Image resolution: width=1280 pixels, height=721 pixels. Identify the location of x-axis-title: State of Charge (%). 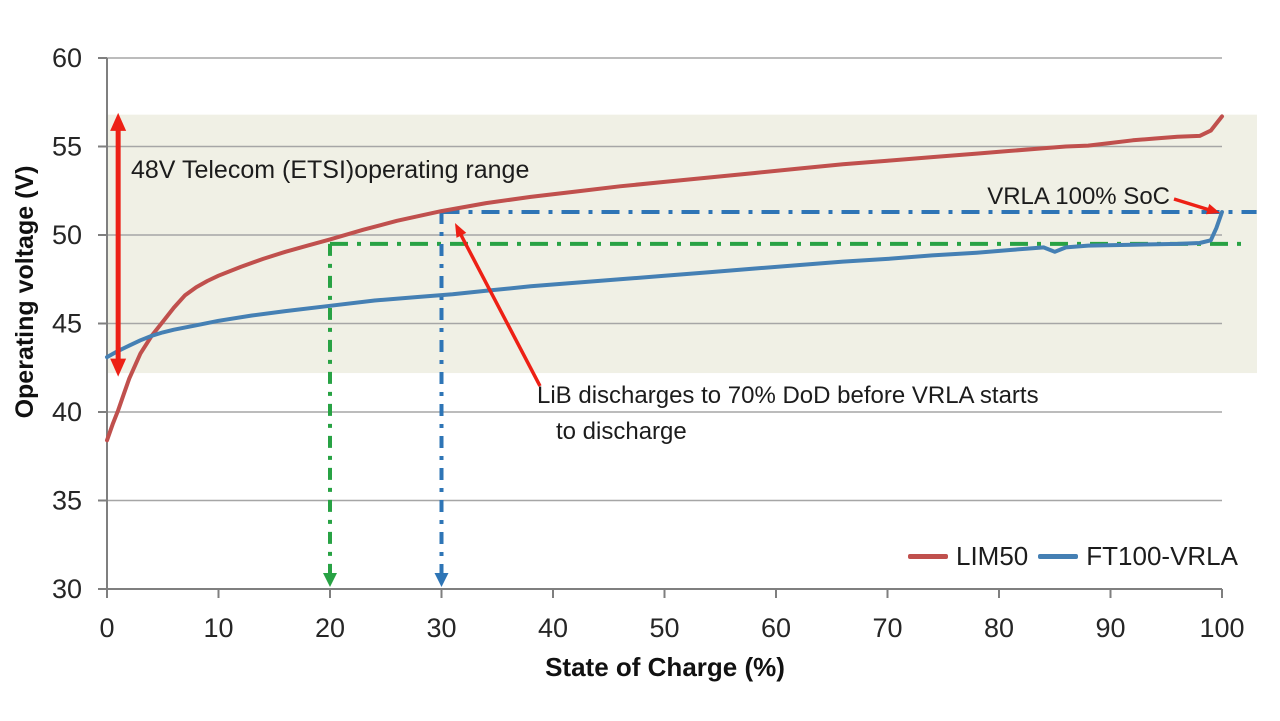
(665, 667).